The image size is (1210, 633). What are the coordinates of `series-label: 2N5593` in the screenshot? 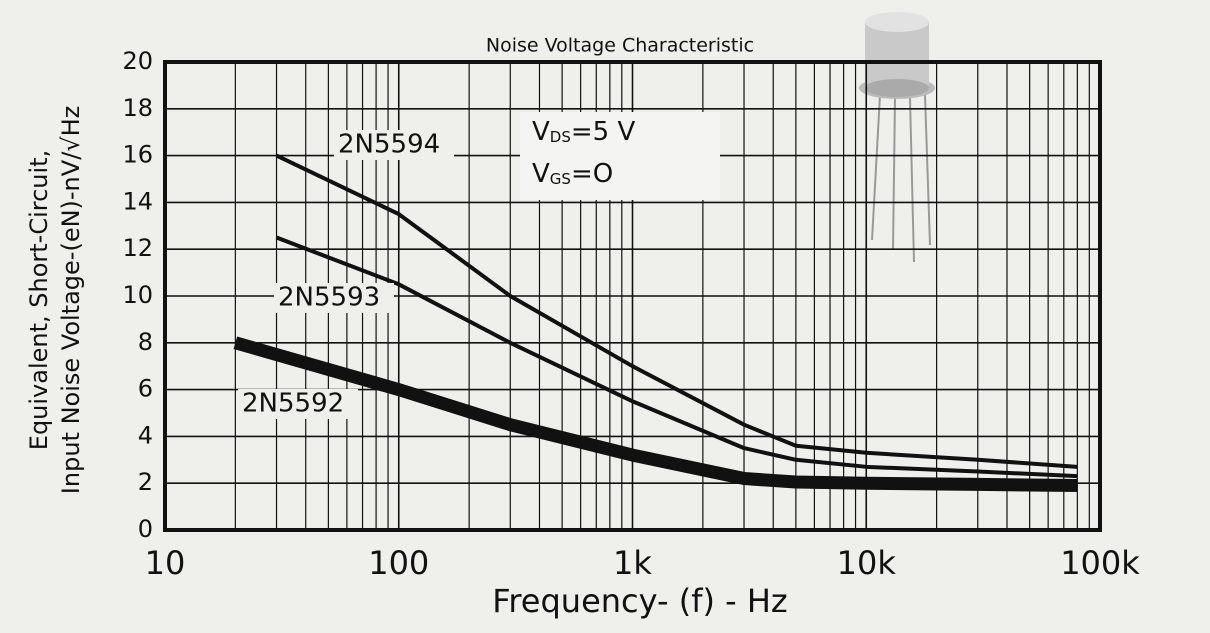 It's located at (329, 298).